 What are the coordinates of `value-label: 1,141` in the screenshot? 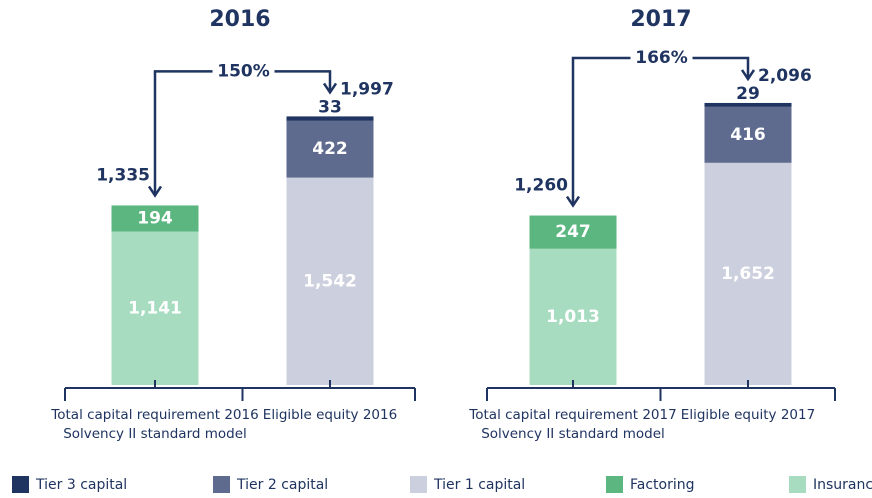 It's located at (155, 308).